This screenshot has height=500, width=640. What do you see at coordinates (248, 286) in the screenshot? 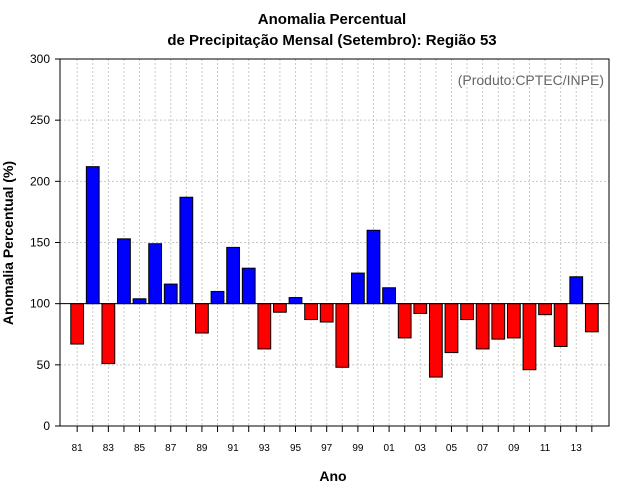
I see `bar-1992` at bounding box center [248, 286].